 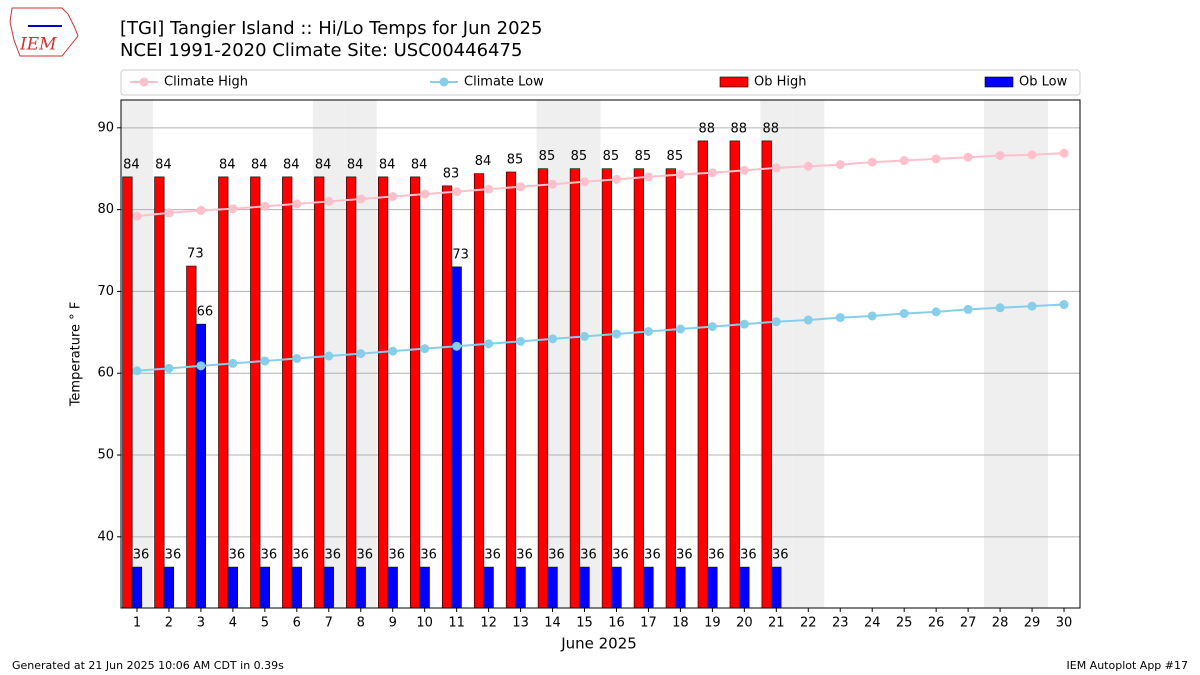 I want to click on x-tick-label: 11, so click(x=456, y=623).